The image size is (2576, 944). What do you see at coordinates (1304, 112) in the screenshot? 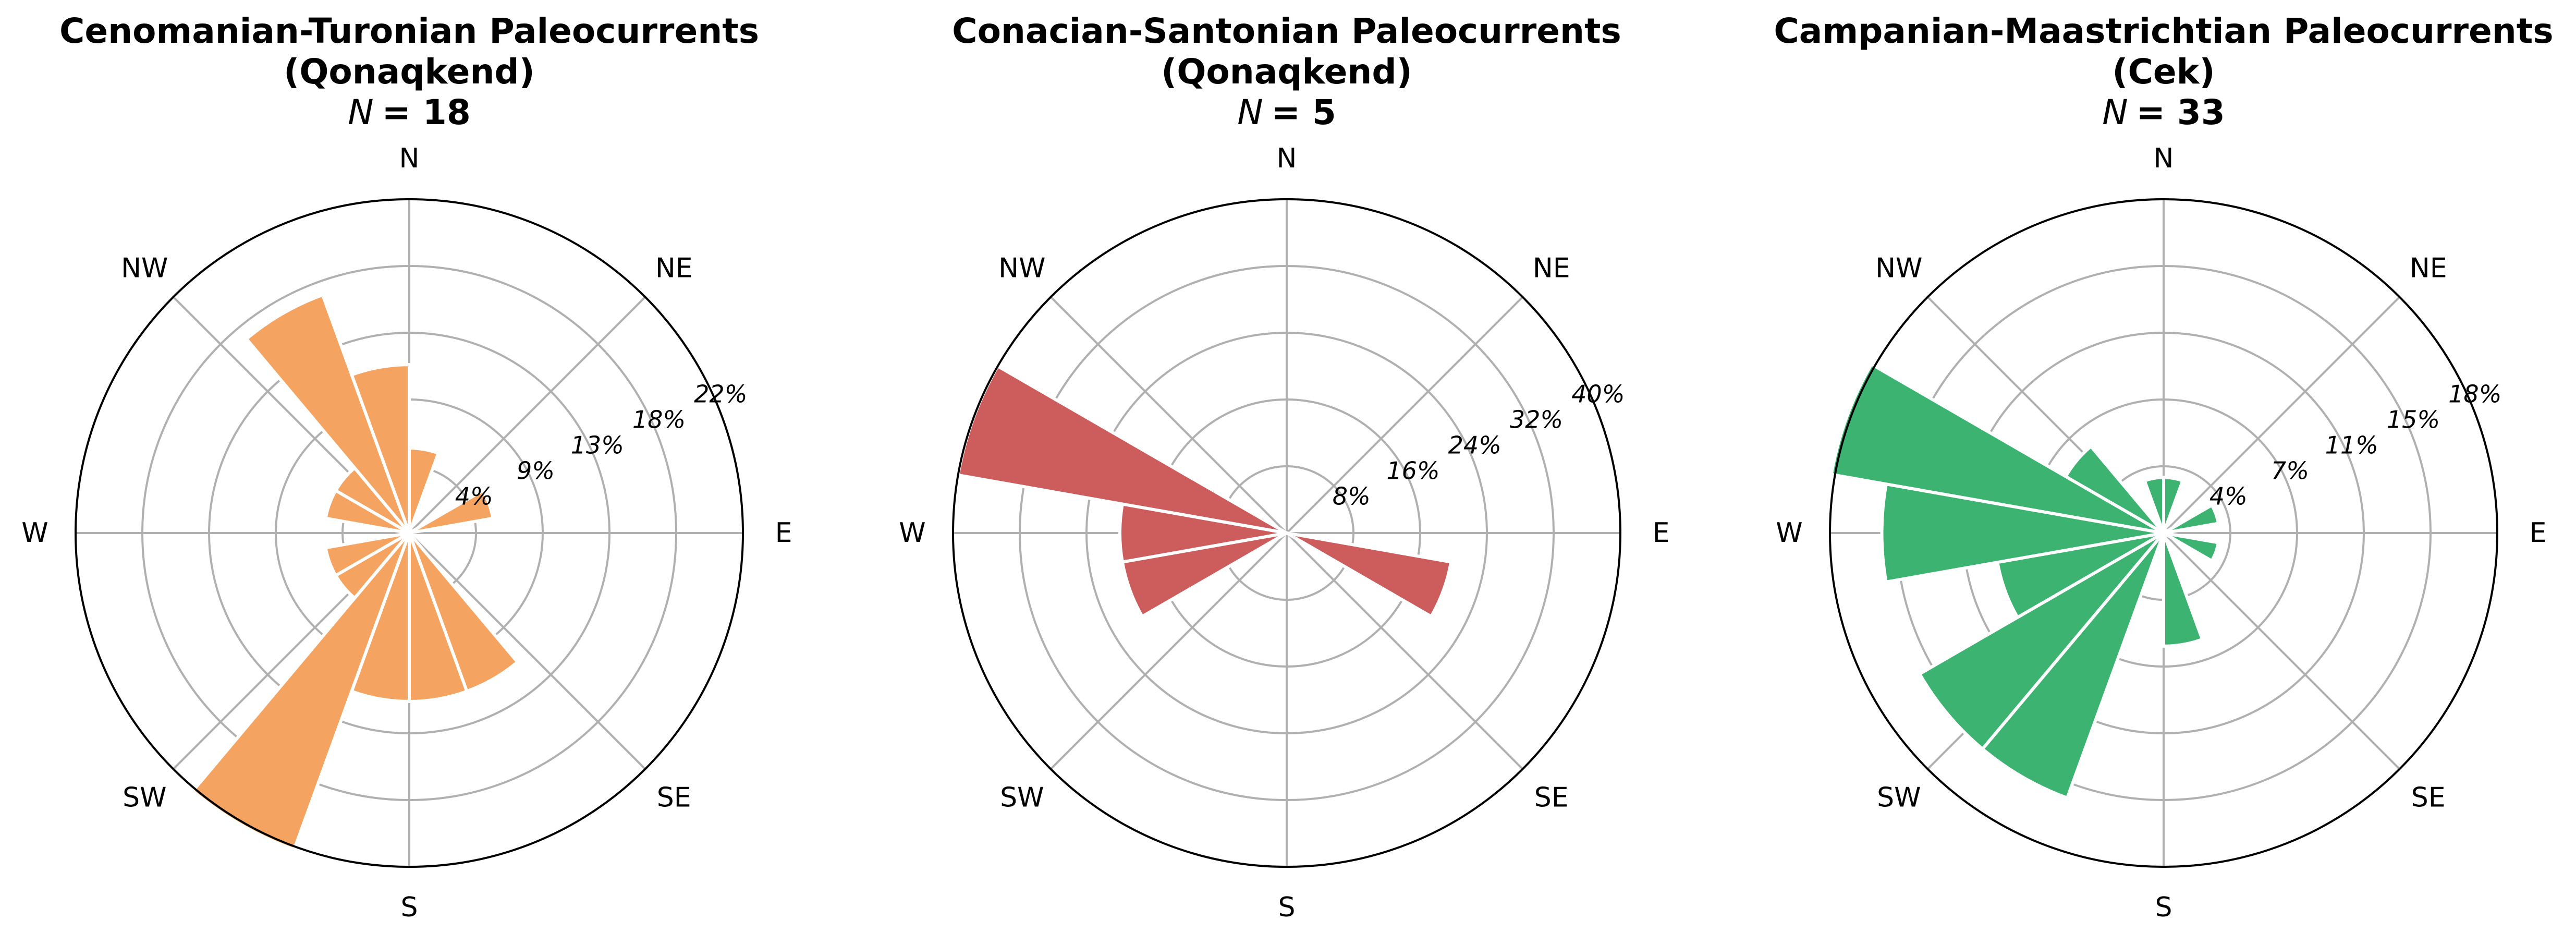
I see `sample-count-value: = 5` at bounding box center [1304, 112].